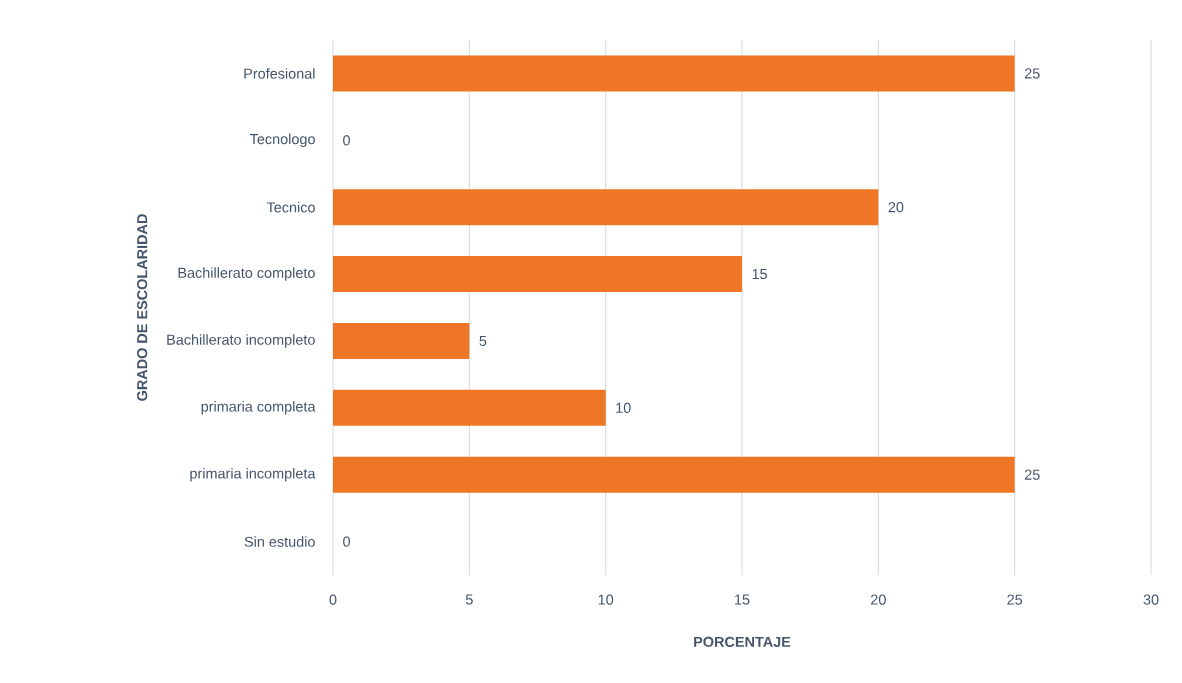 Image resolution: width=1182 pixels, height=683 pixels. What do you see at coordinates (469, 599) in the screenshot?
I see `x-tick-label: 5` at bounding box center [469, 599].